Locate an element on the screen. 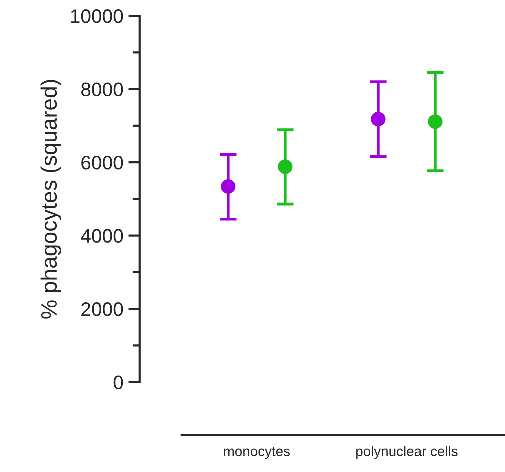 The image size is (505, 472). y-tick-label: 4000 is located at coordinates (102, 236).